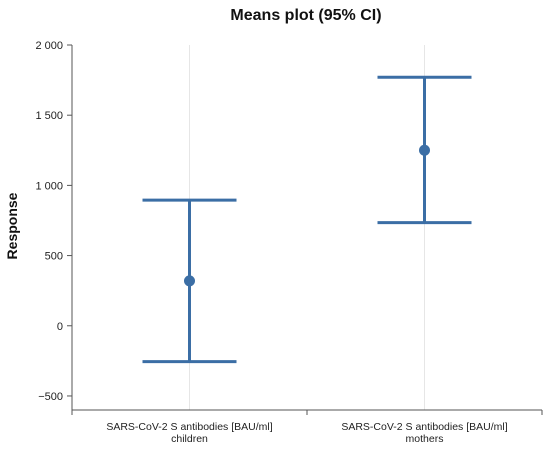 The height and width of the screenshot is (450, 550). I want to click on y-tick-label: −500, so click(50, 397).